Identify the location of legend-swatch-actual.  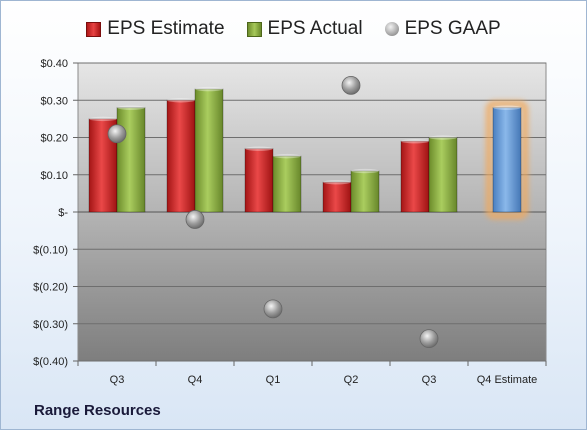
(254, 29).